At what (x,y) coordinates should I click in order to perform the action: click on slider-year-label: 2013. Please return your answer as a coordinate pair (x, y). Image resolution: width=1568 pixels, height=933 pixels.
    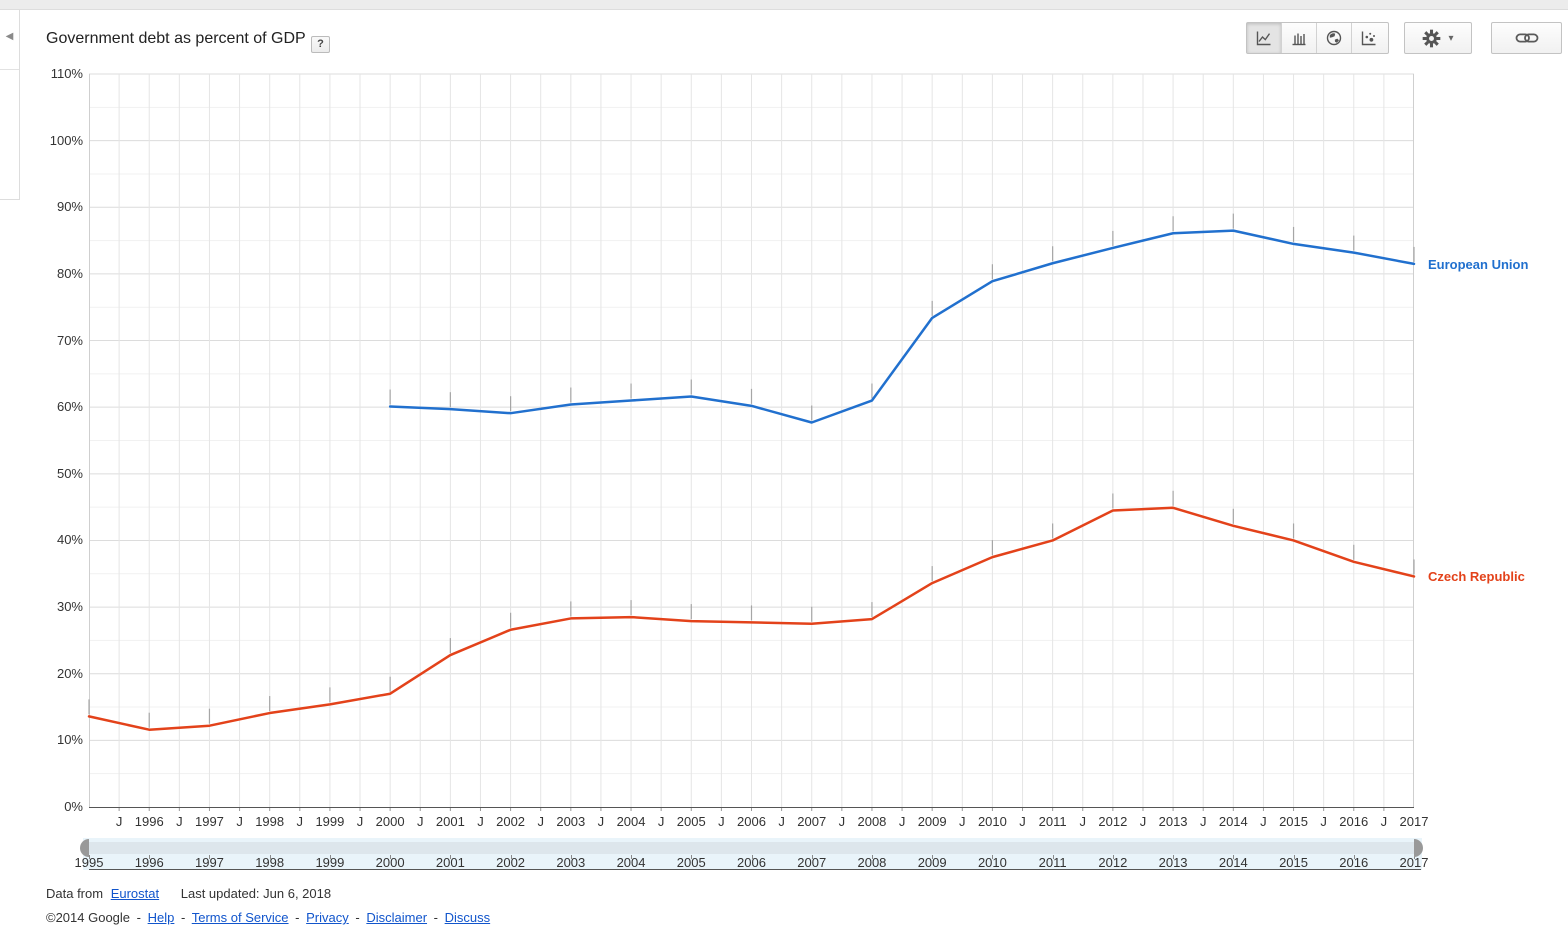
    Looking at the image, I should click on (1173, 862).